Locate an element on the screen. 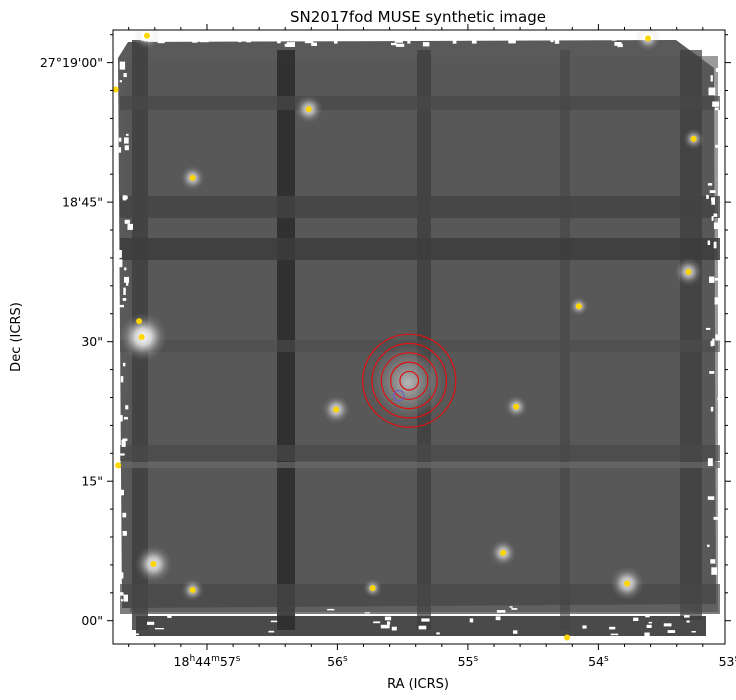  x-tick-label: 54s is located at coordinates (598, 661).